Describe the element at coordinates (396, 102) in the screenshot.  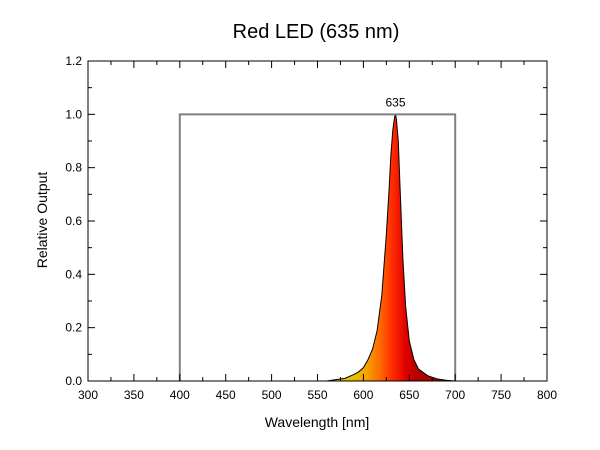
I see `peak-annotation: 635` at that location.